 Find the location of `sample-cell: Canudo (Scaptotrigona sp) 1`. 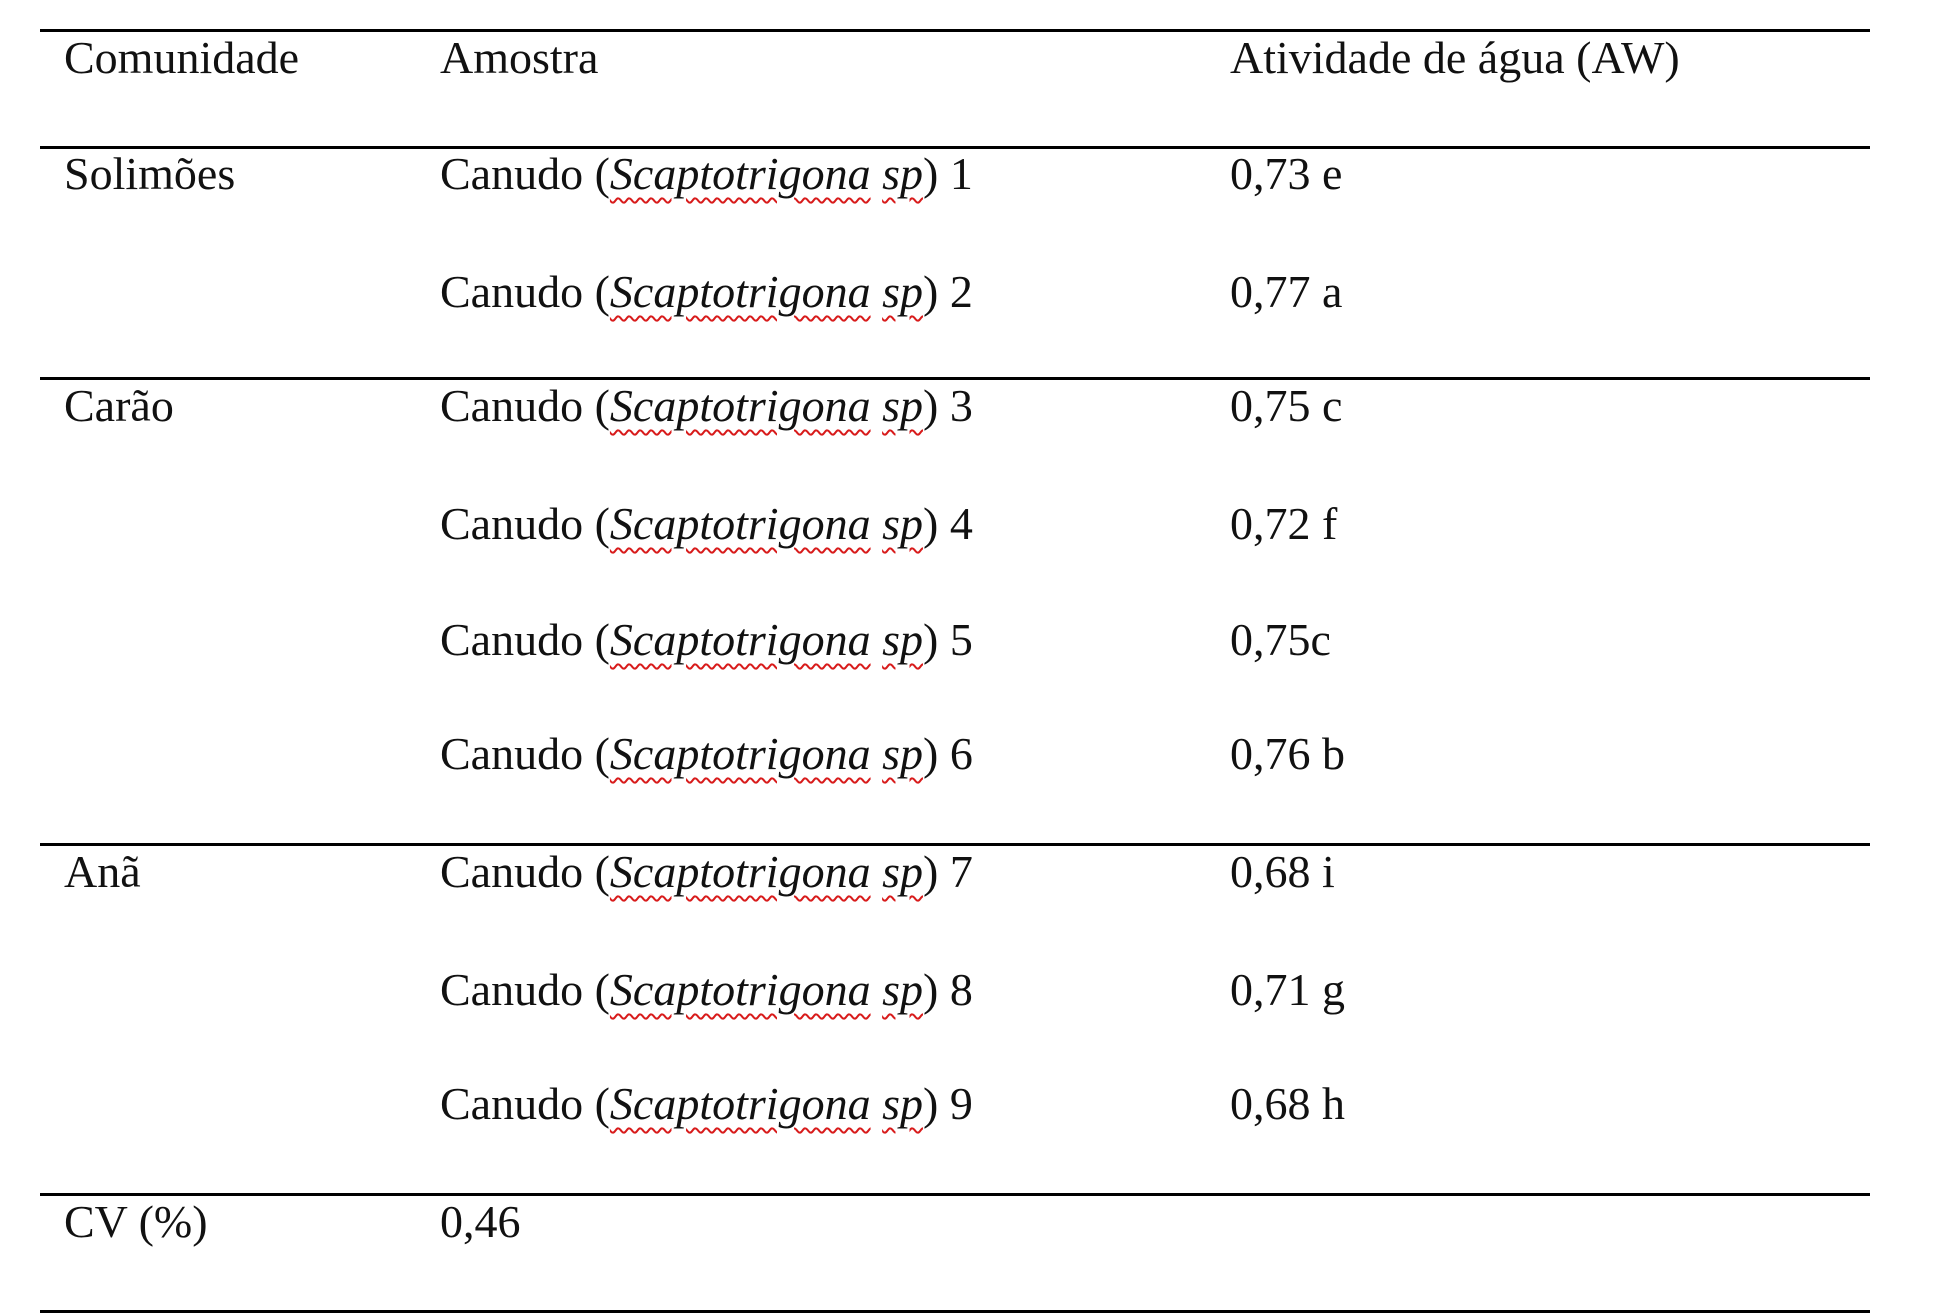

sample-cell: Canudo (Scaptotrigona sp) 1 is located at coordinates (706, 173).